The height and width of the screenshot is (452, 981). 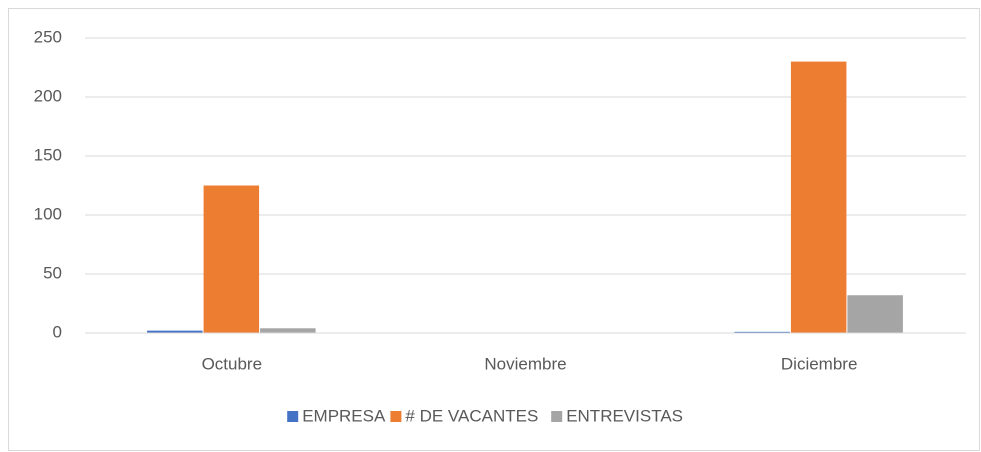 I want to click on x-tick-label: Diciembre, so click(x=819, y=363).